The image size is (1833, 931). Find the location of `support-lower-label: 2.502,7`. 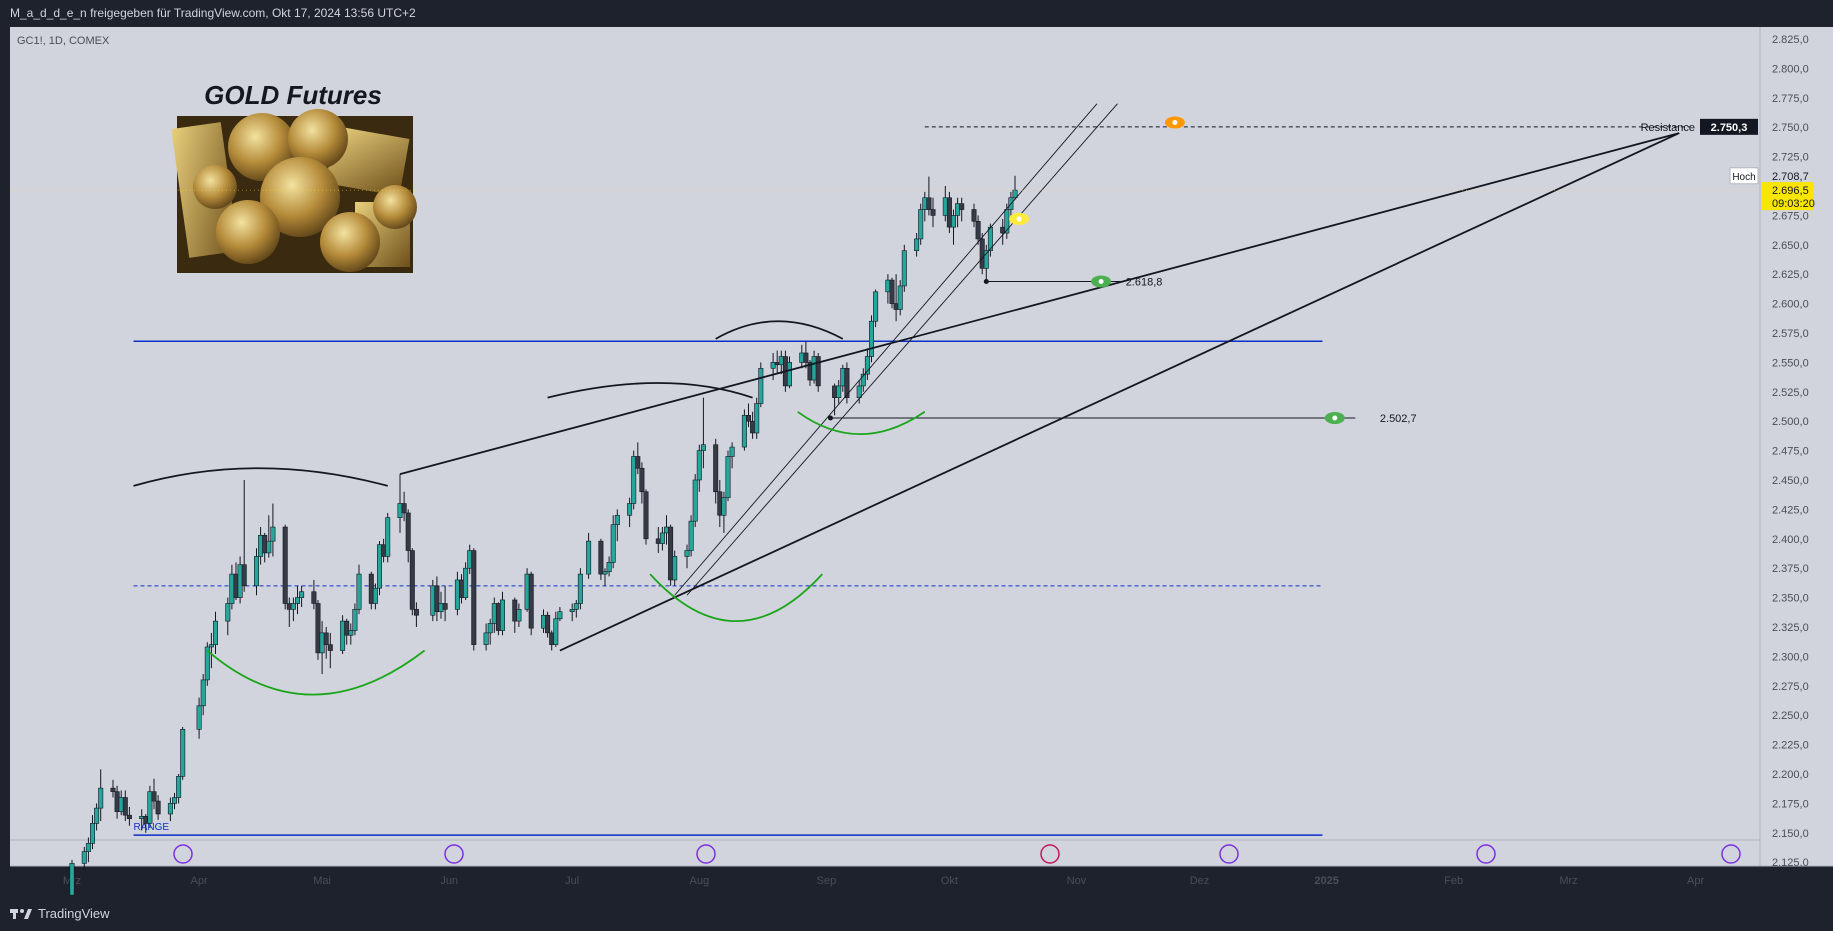

support-lower-label: 2.502,7 is located at coordinates (1398, 419).